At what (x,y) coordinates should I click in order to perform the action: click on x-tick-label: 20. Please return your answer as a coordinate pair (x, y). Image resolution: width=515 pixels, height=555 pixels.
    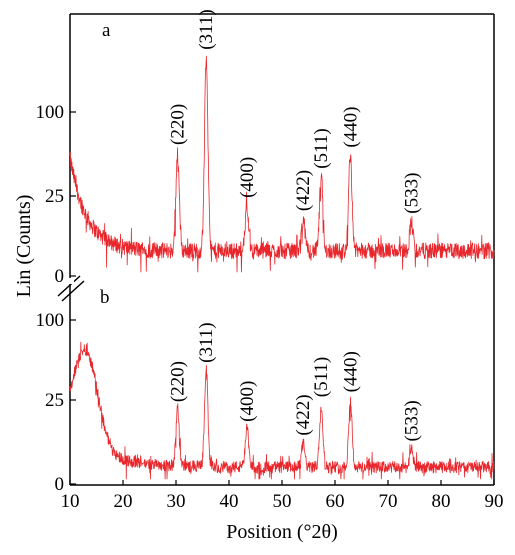
    Looking at the image, I should click on (123, 501).